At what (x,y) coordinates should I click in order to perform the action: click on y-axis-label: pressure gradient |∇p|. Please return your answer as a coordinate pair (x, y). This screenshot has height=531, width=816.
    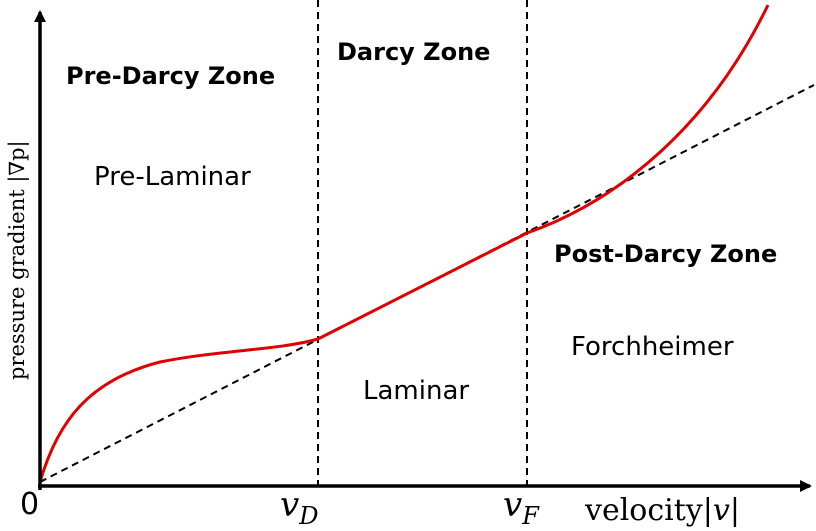
    Looking at the image, I should click on (17, 260).